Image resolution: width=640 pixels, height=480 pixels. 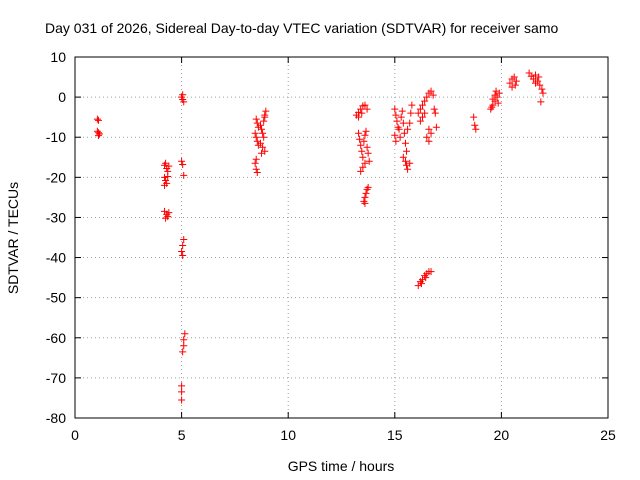 What do you see at coordinates (58, 57) in the screenshot?
I see `y-tick-label: 10` at bounding box center [58, 57].